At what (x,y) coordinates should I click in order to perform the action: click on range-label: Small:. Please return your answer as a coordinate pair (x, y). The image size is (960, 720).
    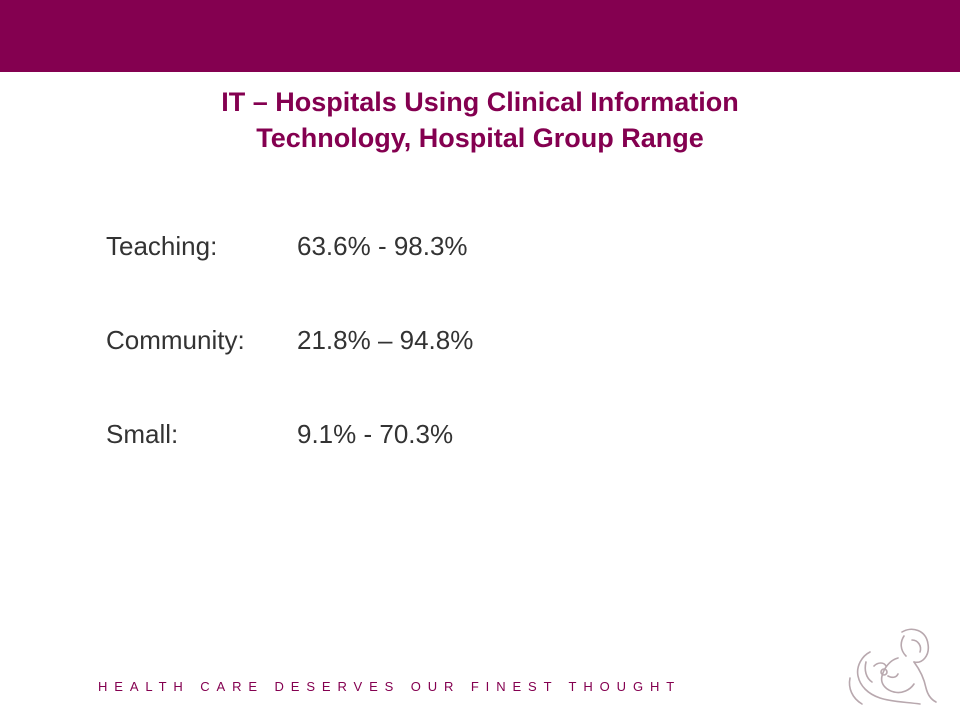
    Looking at the image, I should click on (142, 433).